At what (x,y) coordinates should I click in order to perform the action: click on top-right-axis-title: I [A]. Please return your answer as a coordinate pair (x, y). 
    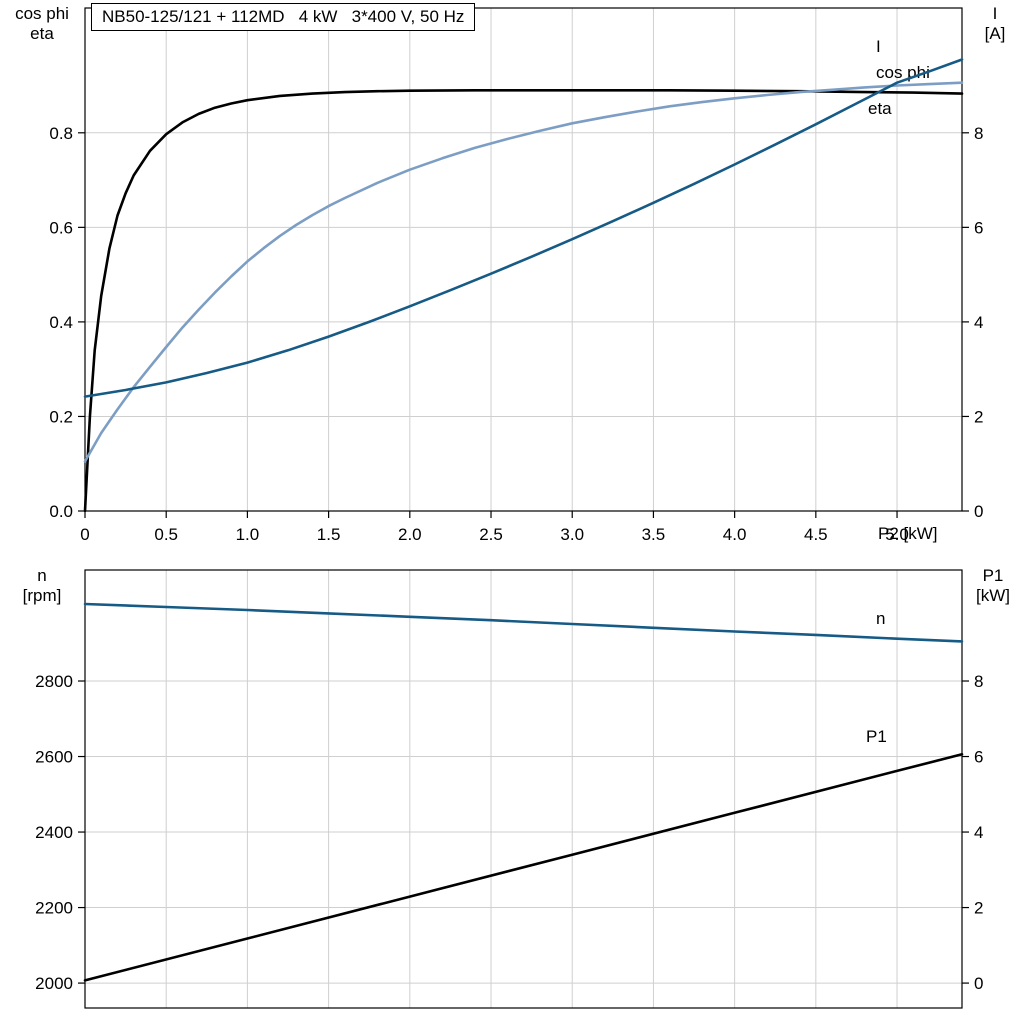
    Looking at the image, I should click on (995, 24).